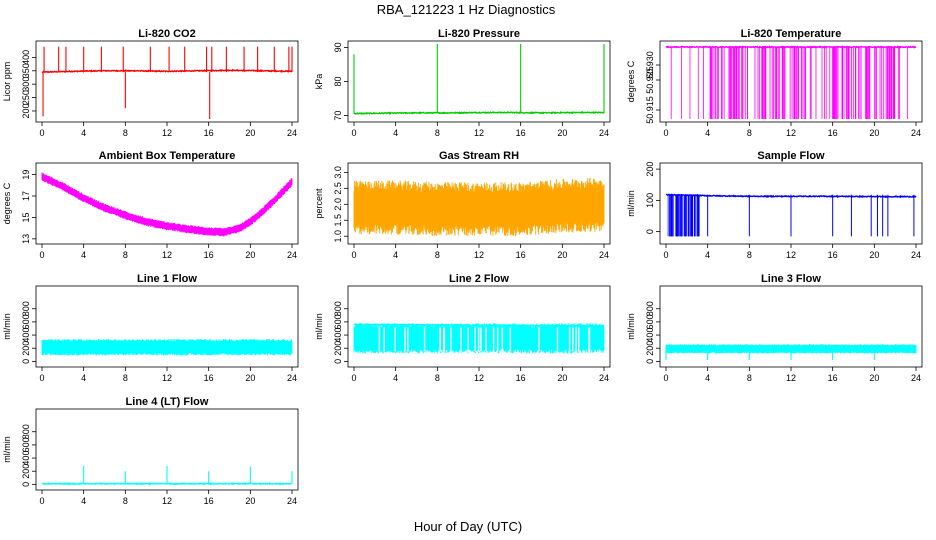 The height and width of the screenshot is (540, 936). Describe the element at coordinates (479, 156) in the screenshot. I see `panel-title: Gas Stream RH` at that location.